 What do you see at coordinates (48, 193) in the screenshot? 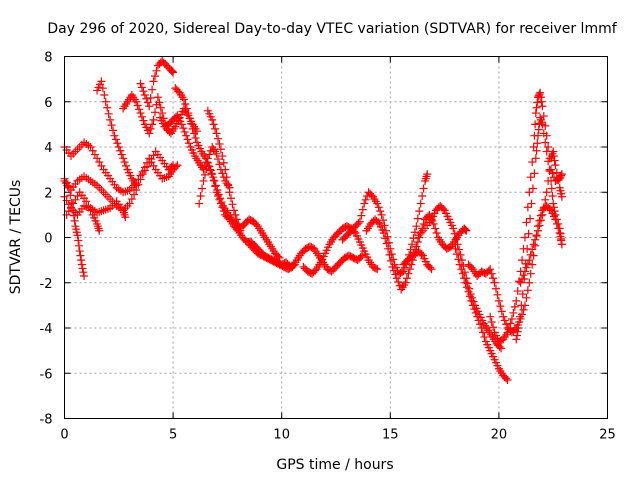
I see `y-tick-label: 2` at bounding box center [48, 193].